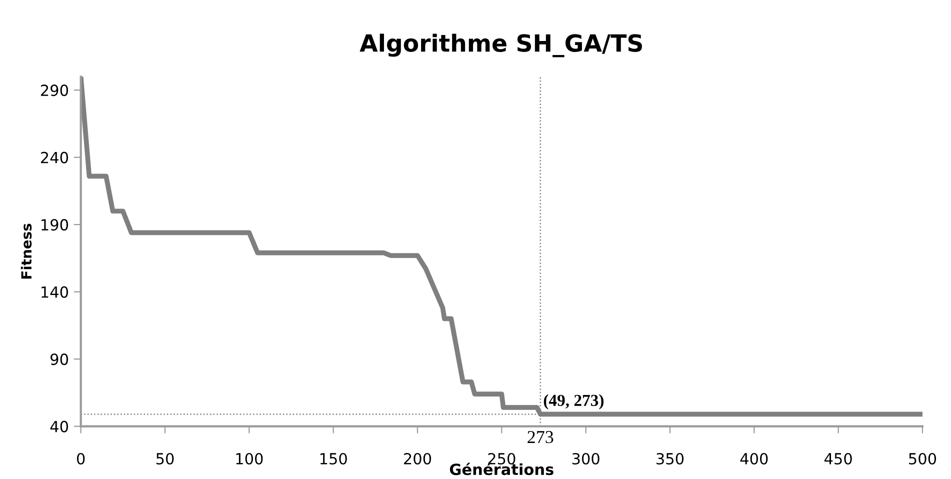 Image resolution: width=951 pixels, height=479 pixels. What do you see at coordinates (838, 458) in the screenshot?
I see `x-tick-label: 450` at bounding box center [838, 458].